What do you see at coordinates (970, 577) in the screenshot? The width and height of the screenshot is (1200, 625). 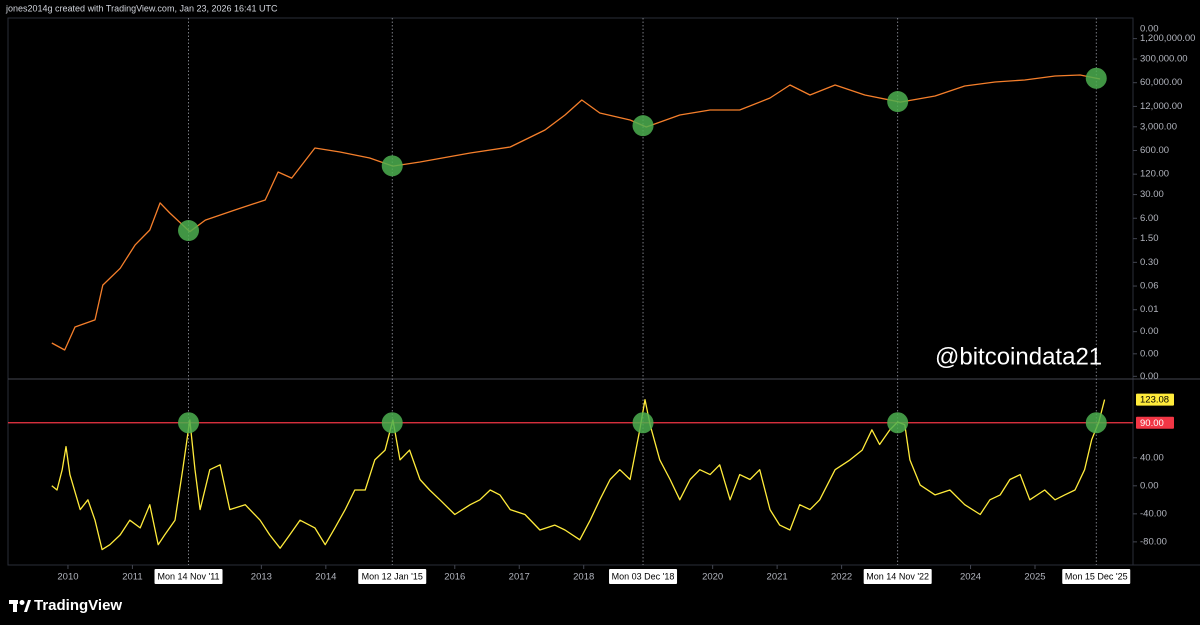 I see `x-tick-label: 2024` at bounding box center [970, 577].